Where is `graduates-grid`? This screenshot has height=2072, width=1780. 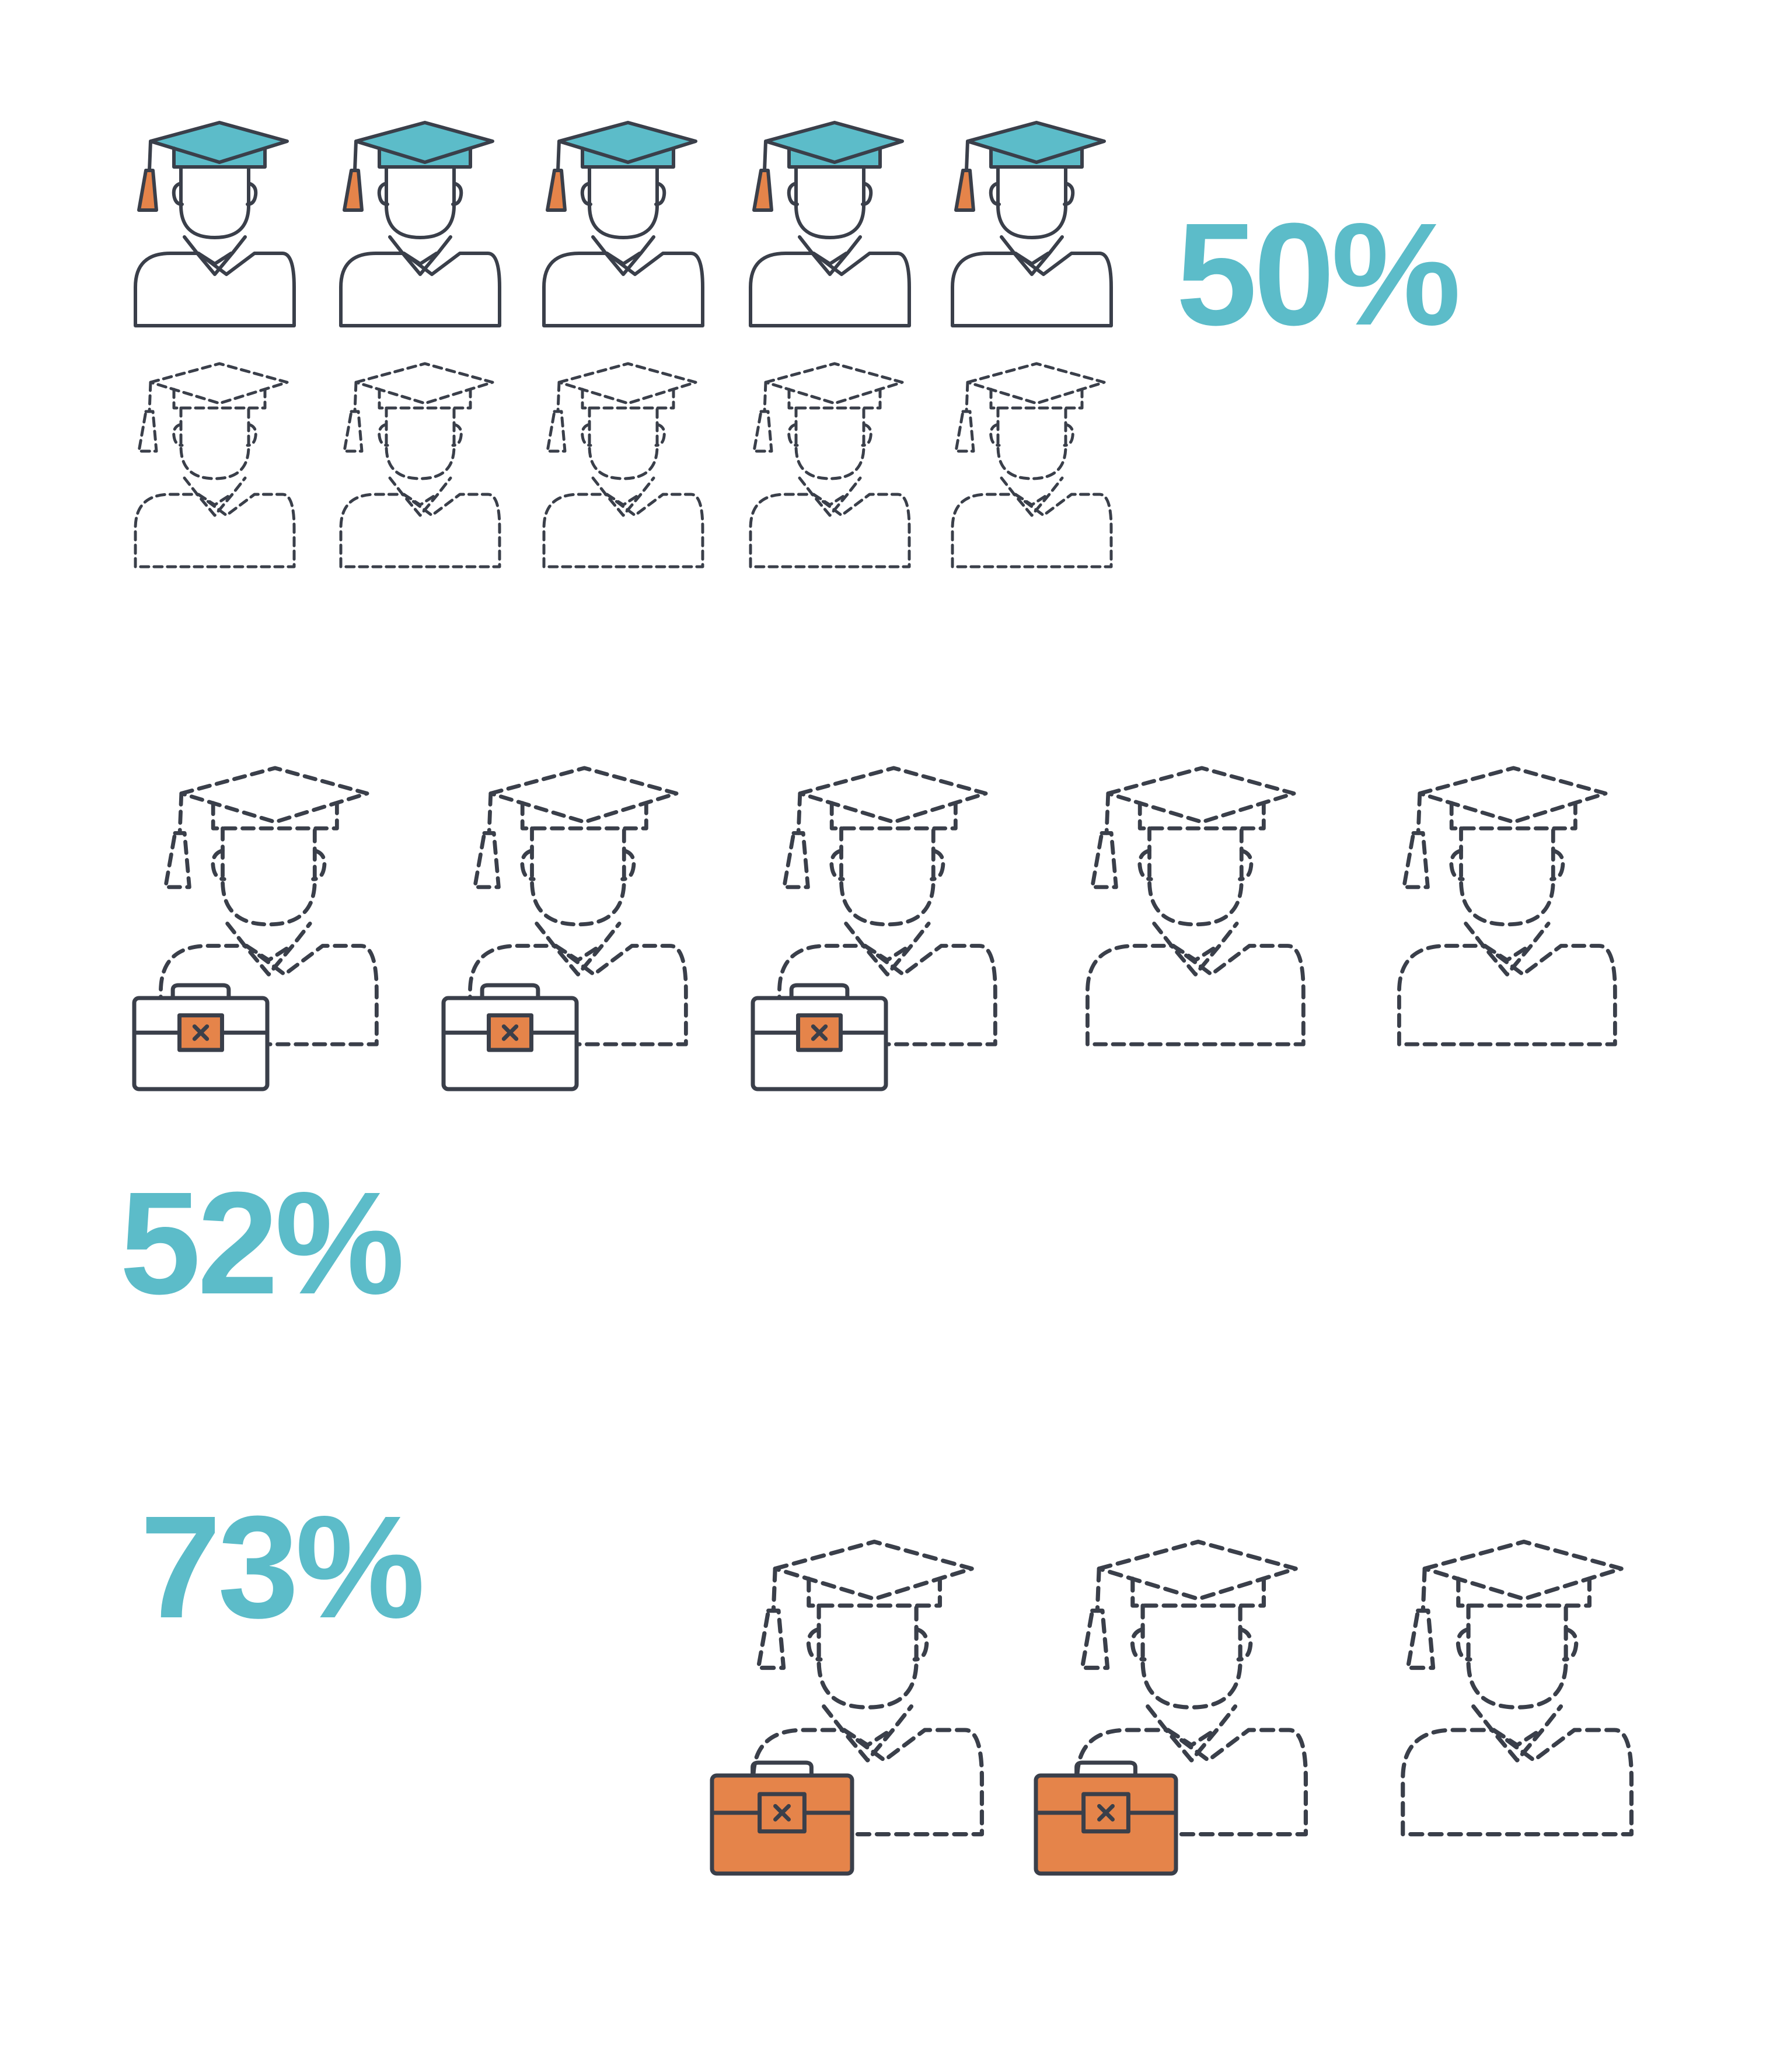
graduates-grid is located at coordinates (623, 344).